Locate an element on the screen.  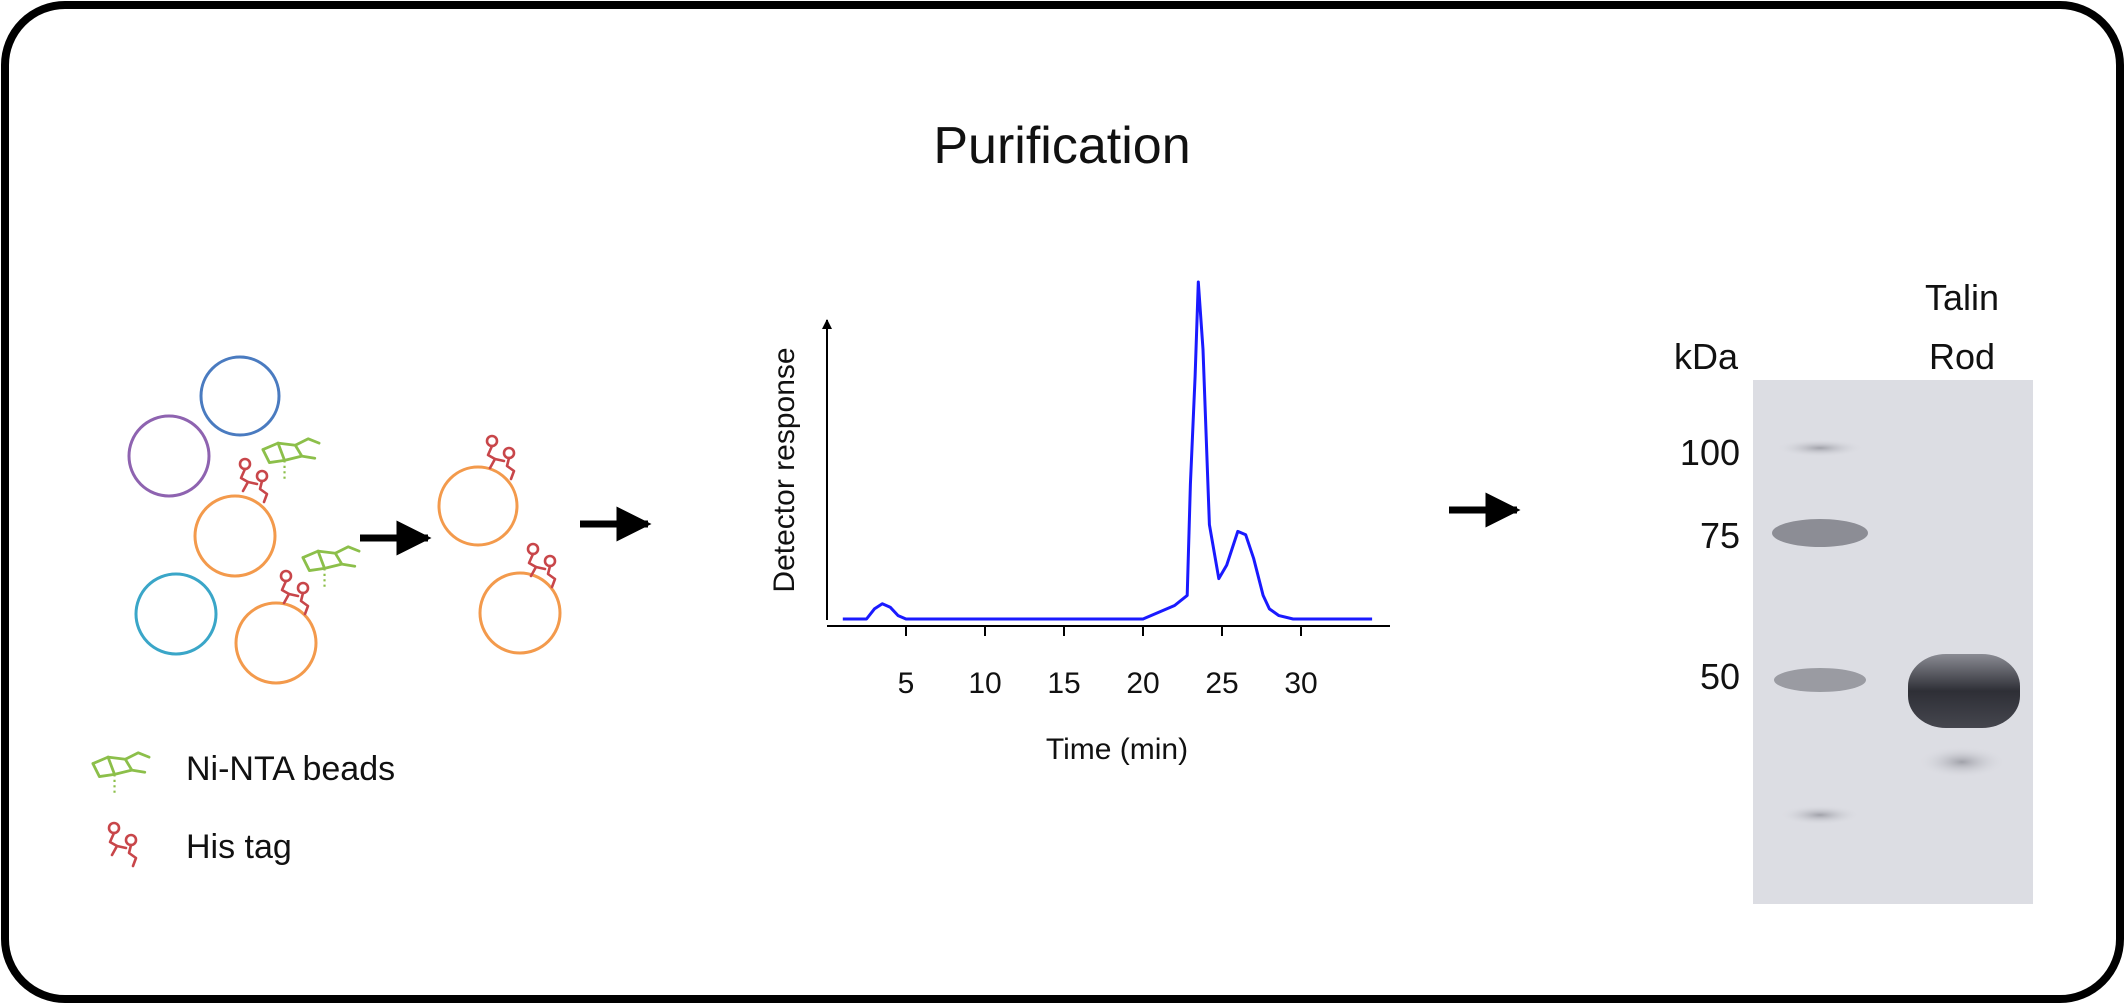
x-tick-label: 30 is located at coordinates (1300, 683).